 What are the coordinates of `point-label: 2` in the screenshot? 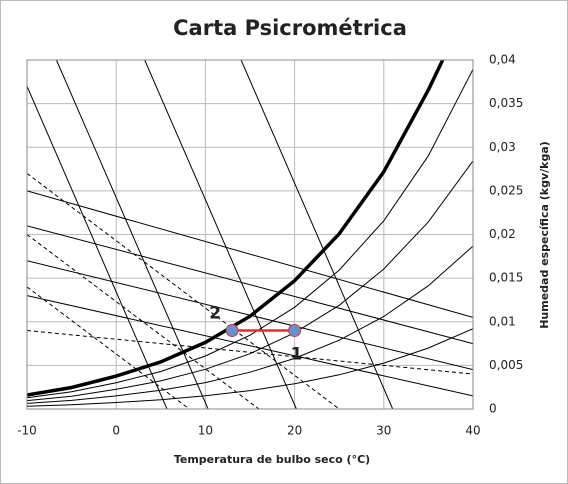 It's located at (215, 313).